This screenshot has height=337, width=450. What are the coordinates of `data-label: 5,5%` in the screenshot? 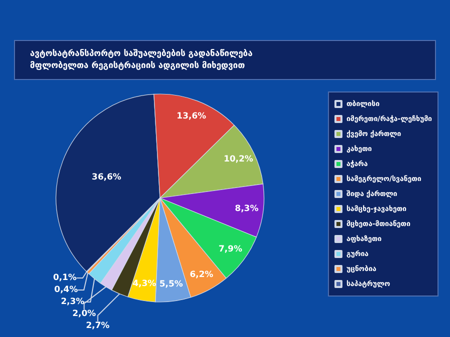 It's located at (171, 285).